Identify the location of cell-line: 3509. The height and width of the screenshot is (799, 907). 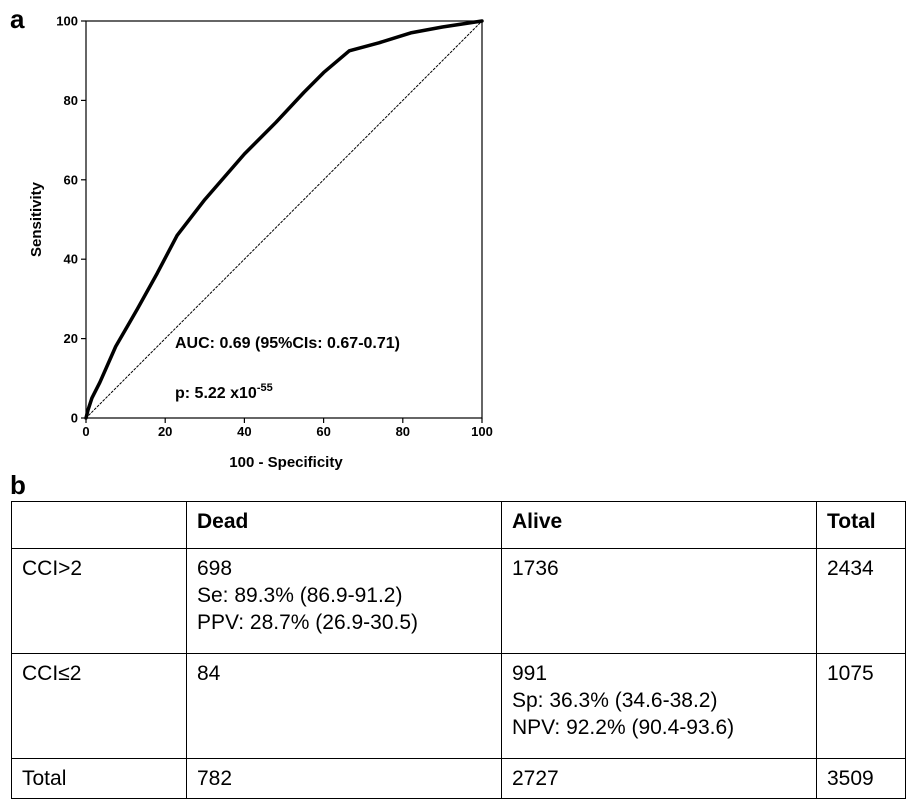
(850, 778).